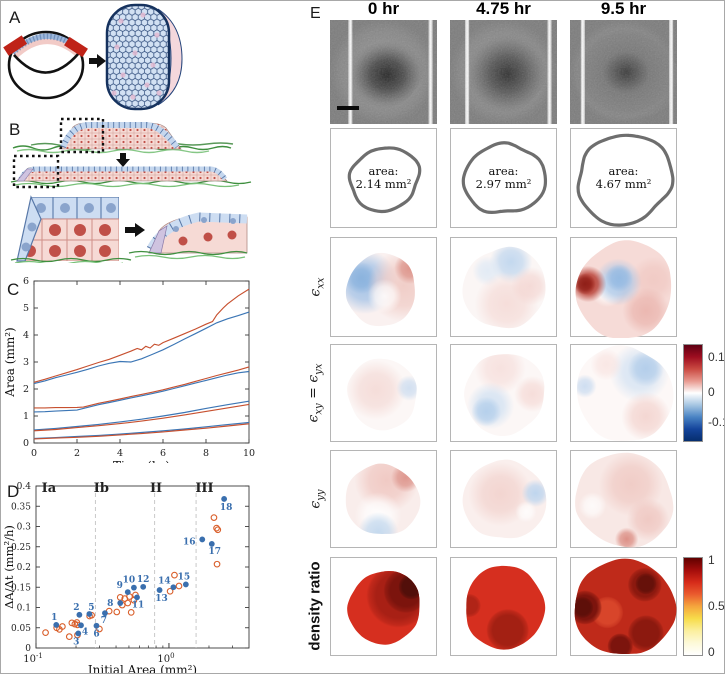 This screenshot has height=674, width=725. Describe the element at coordinates (141, 430) in the screenshot. I see `series-pair4-blue` at that location.